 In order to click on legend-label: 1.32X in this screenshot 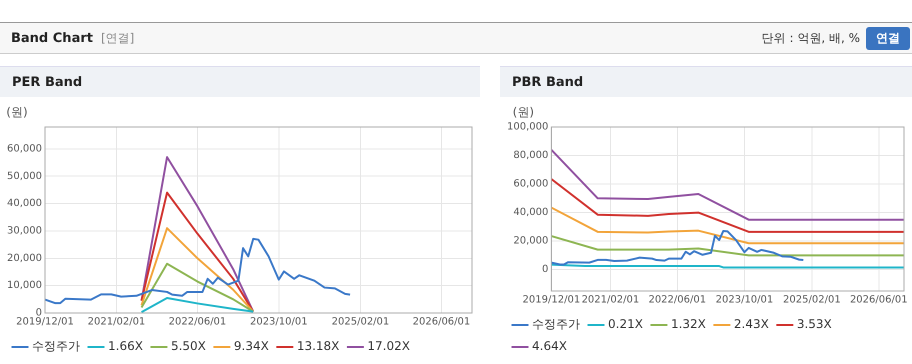, I will do `click(688, 324)`.